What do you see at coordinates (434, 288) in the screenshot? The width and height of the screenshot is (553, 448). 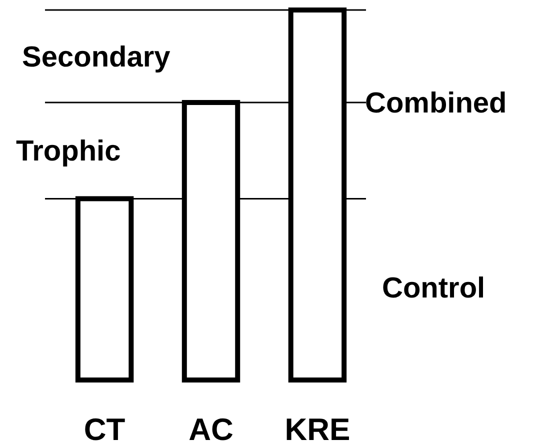 I see `text: Control` at bounding box center [434, 288].